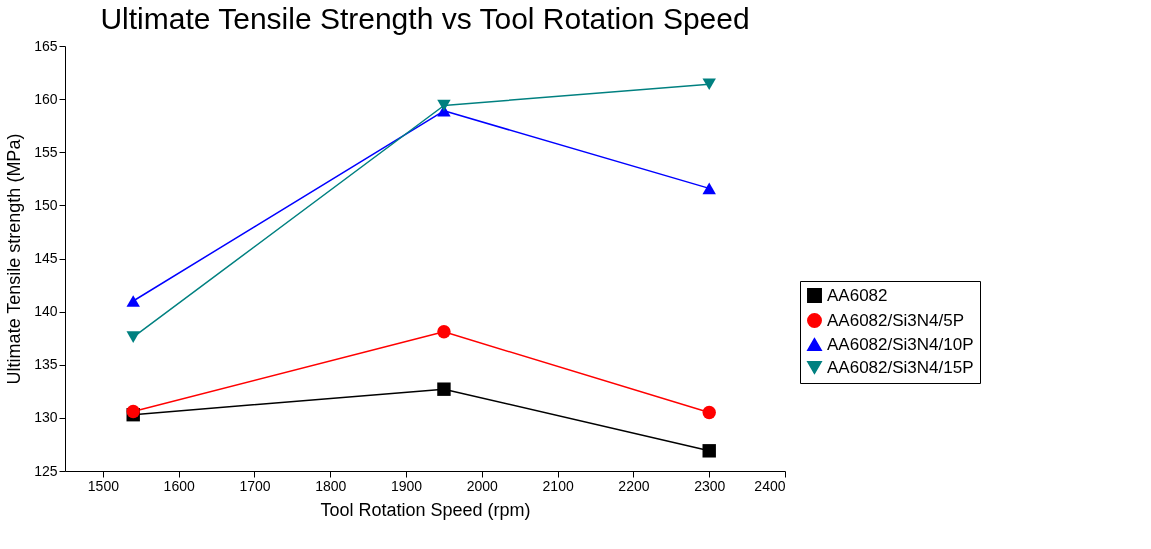  What do you see at coordinates (255, 485) in the screenshot?
I see `x-tick-label: 1700` at bounding box center [255, 485].